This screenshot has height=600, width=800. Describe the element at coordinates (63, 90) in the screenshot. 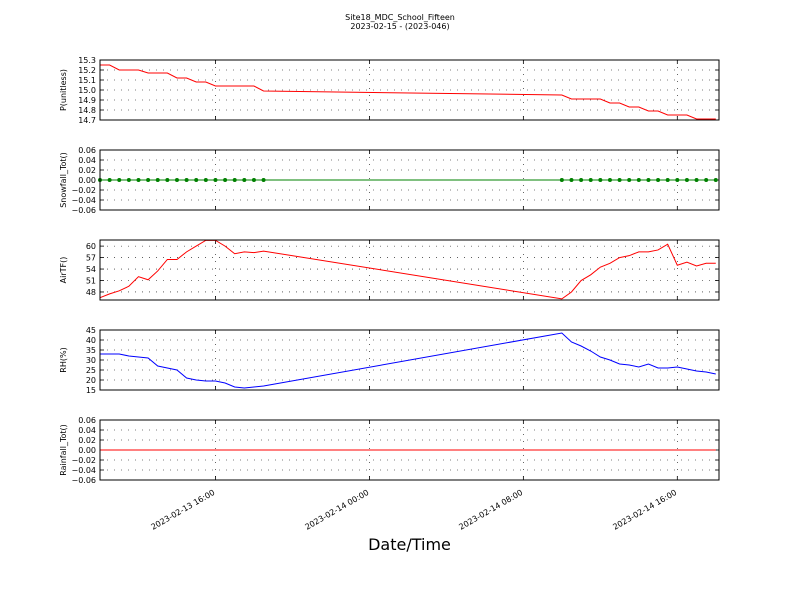

I see `y-axis-label: P(unitless)` at that location.